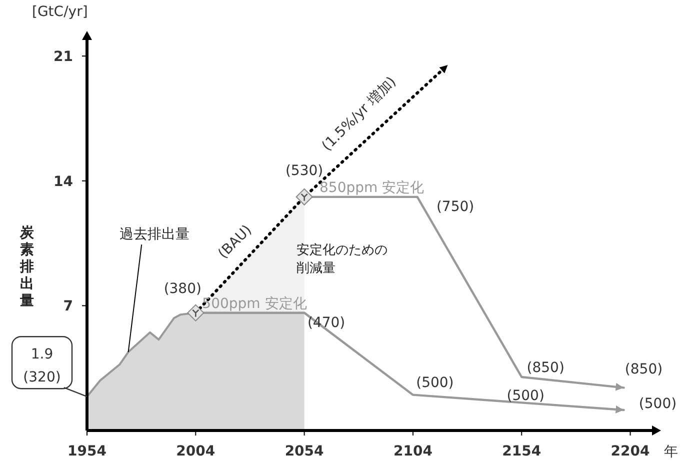  Describe the element at coordinates (42, 354) in the screenshot. I see `text: 1.9` at that location.